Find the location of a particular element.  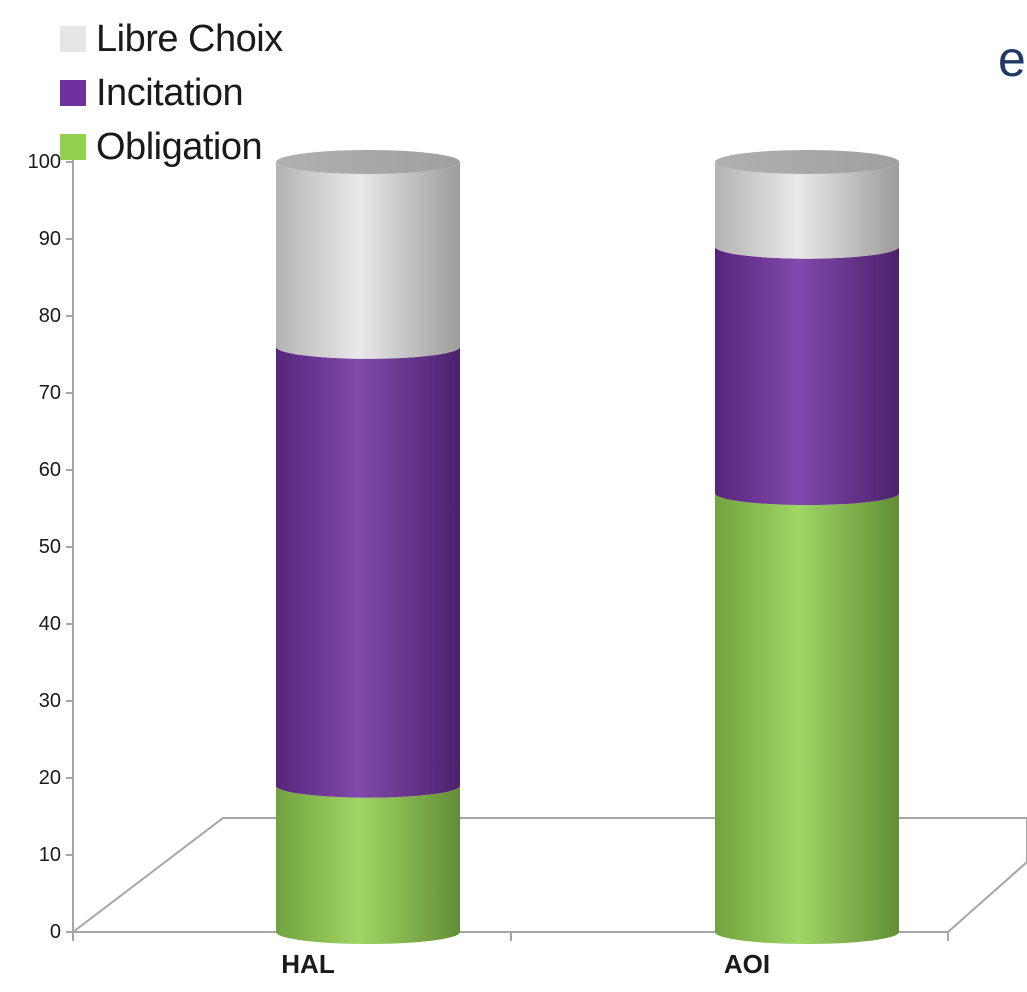

y-tick-label: 0 is located at coordinates (55, 932).